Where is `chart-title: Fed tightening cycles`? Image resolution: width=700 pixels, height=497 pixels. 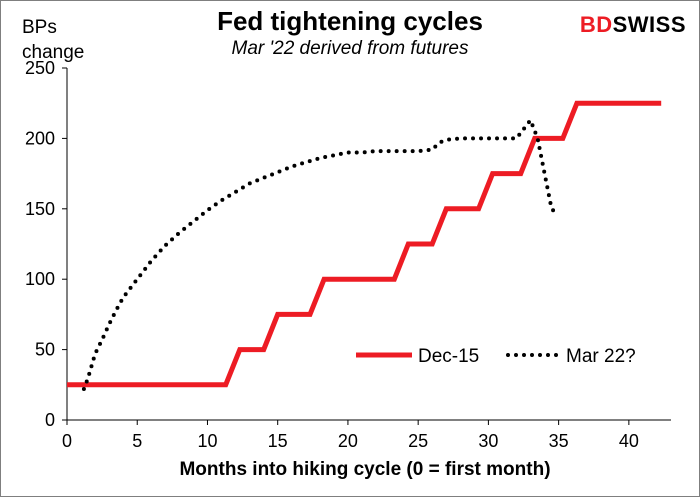
chart-title: Fed tightening cycles is located at coordinates (350, 21).